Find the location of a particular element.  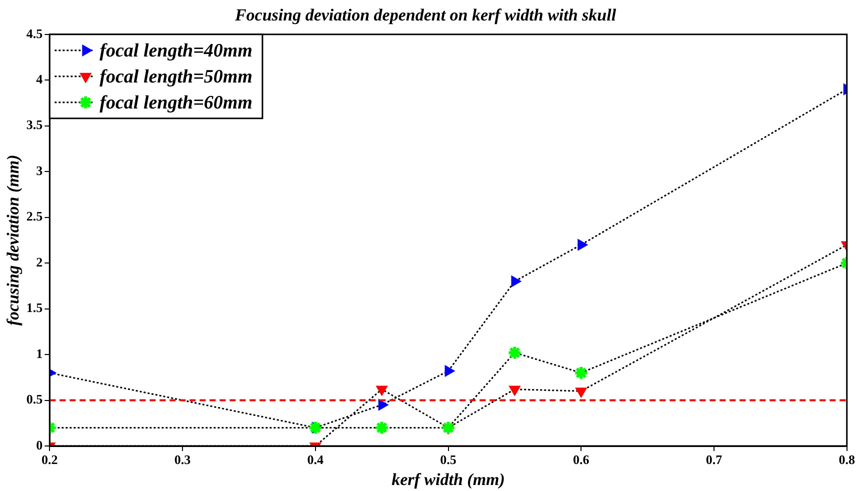

x-tick-label: 0.6 is located at coordinates (581, 460).